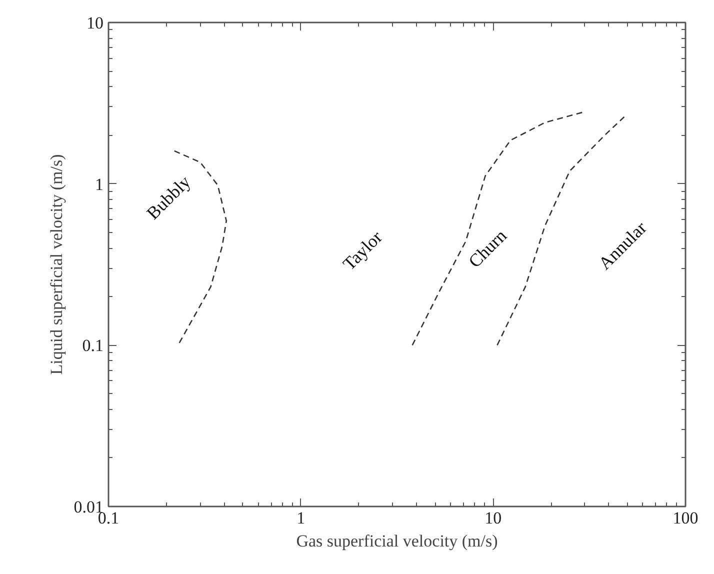 The height and width of the screenshot is (574, 714). Describe the element at coordinates (301, 518) in the screenshot. I see `x-tick-label: 1` at that location.